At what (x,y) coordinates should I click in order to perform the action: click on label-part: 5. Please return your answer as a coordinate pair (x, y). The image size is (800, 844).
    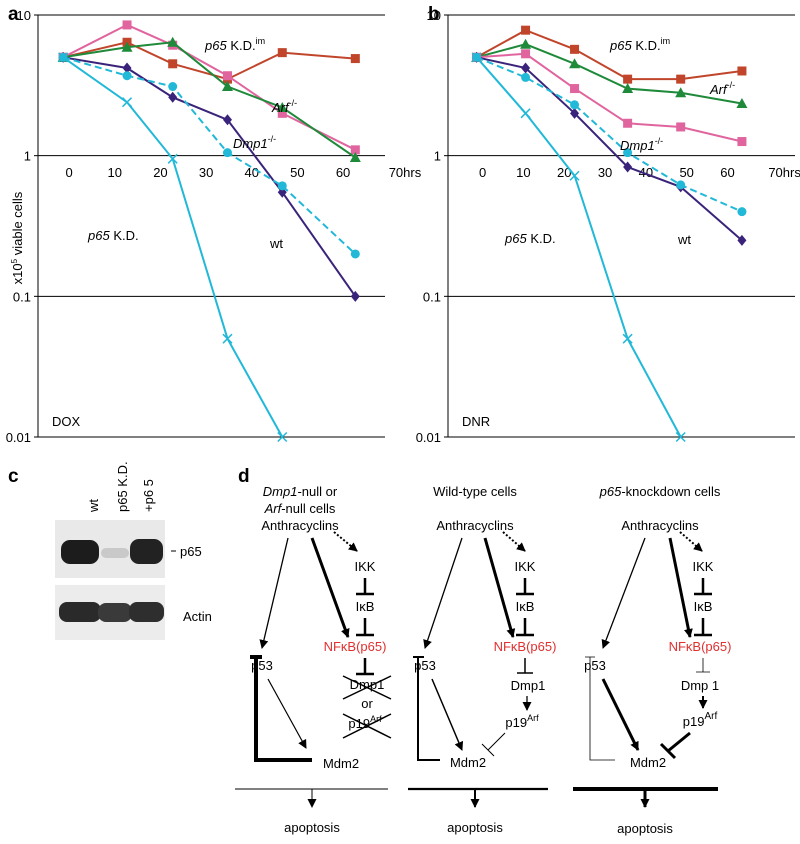
    Looking at the image, I should click on (14, 260).